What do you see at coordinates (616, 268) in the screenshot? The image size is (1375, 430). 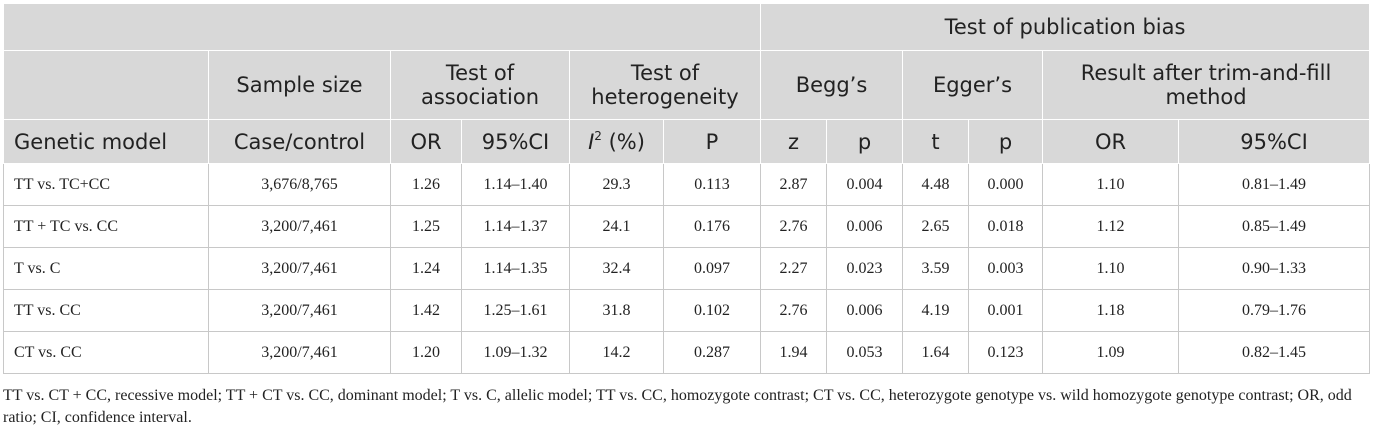 I see `cell-i2: 32.4` at bounding box center [616, 268].